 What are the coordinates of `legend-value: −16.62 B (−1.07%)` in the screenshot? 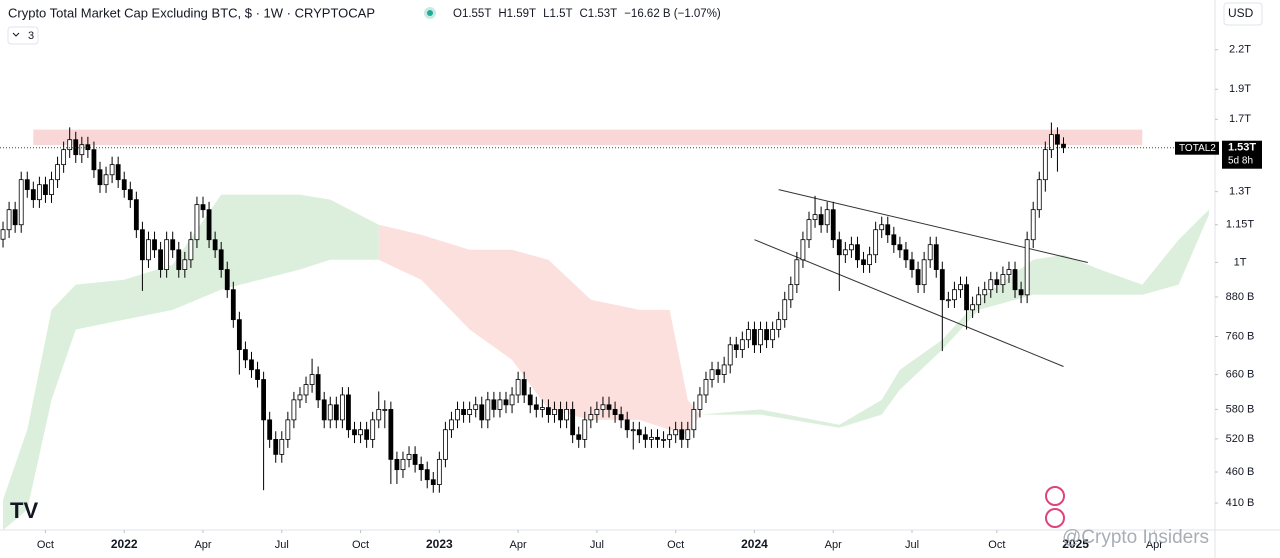 It's located at (672, 14).